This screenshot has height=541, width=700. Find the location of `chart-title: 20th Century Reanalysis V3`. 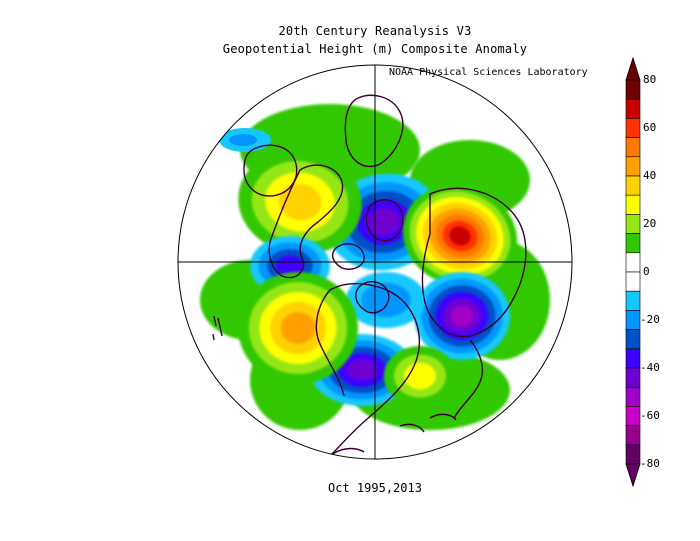

chart-title: 20th Century Reanalysis V3 is located at coordinates (375, 31).